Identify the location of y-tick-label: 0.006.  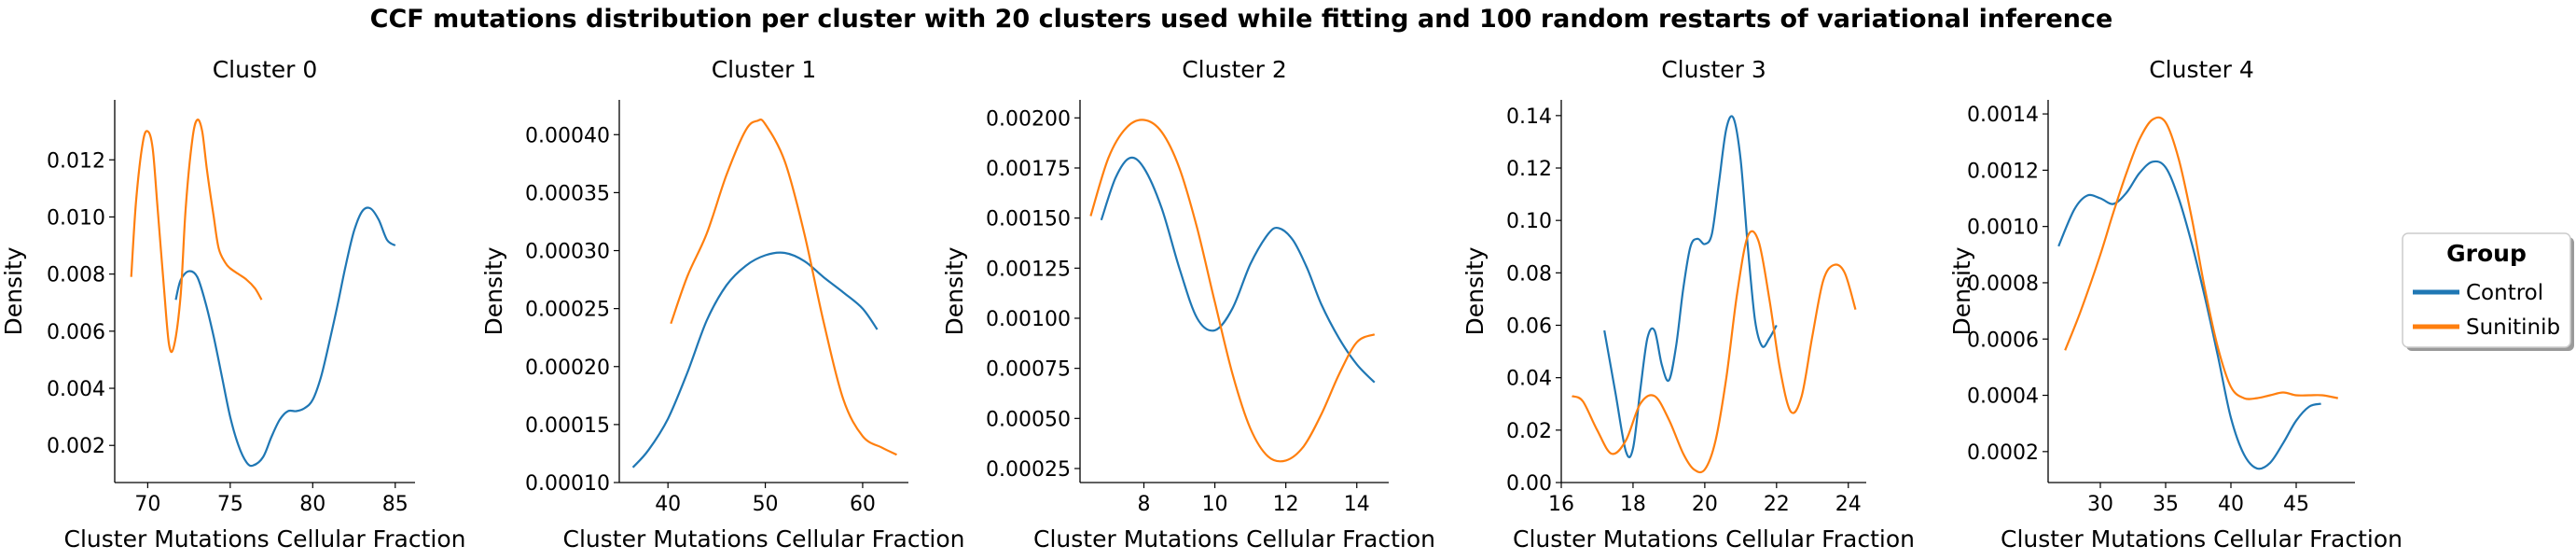
(76, 332).